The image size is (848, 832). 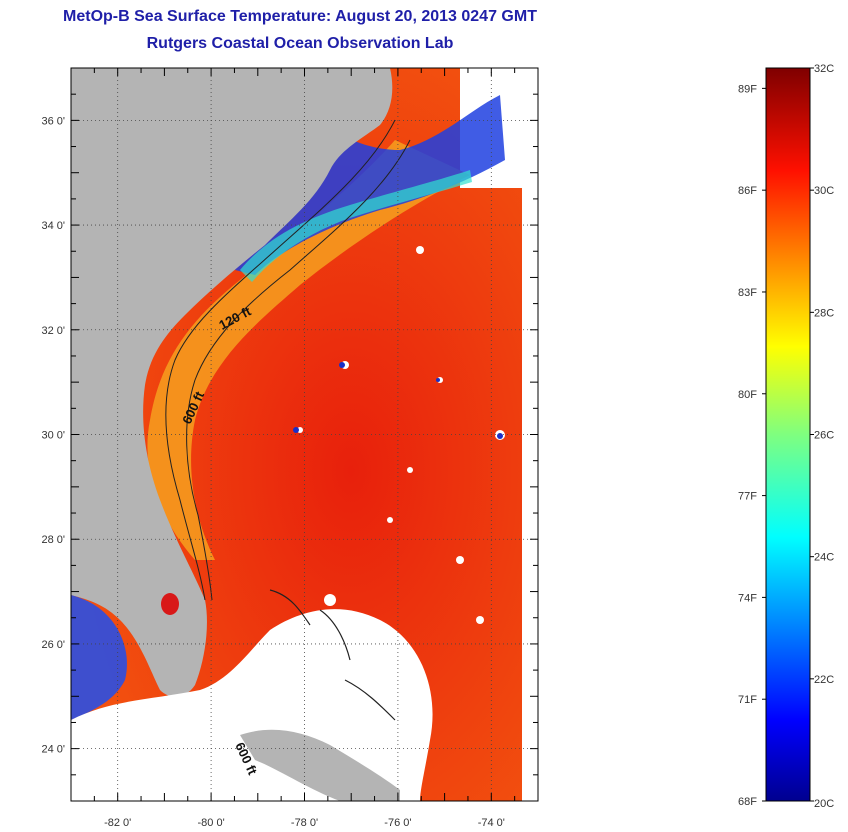 What do you see at coordinates (824, 680) in the screenshot?
I see `colorbar-celsius-label: 22C` at bounding box center [824, 680].